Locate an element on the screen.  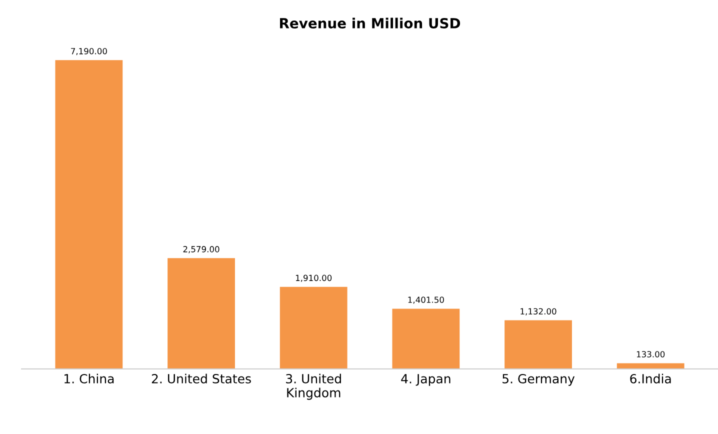
x-tick-label: 1. China is located at coordinates (89, 379).